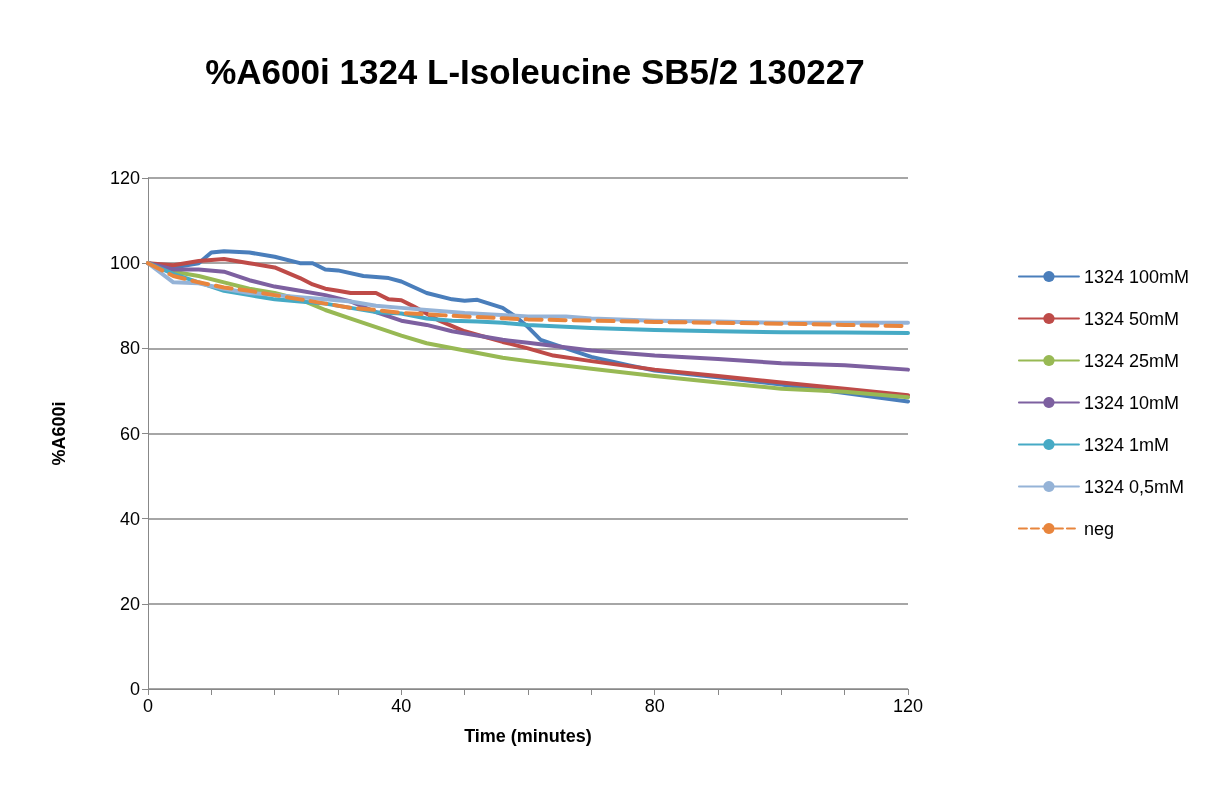  What do you see at coordinates (908, 706) in the screenshot?
I see `x-tick-label: 120` at bounding box center [908, 706].